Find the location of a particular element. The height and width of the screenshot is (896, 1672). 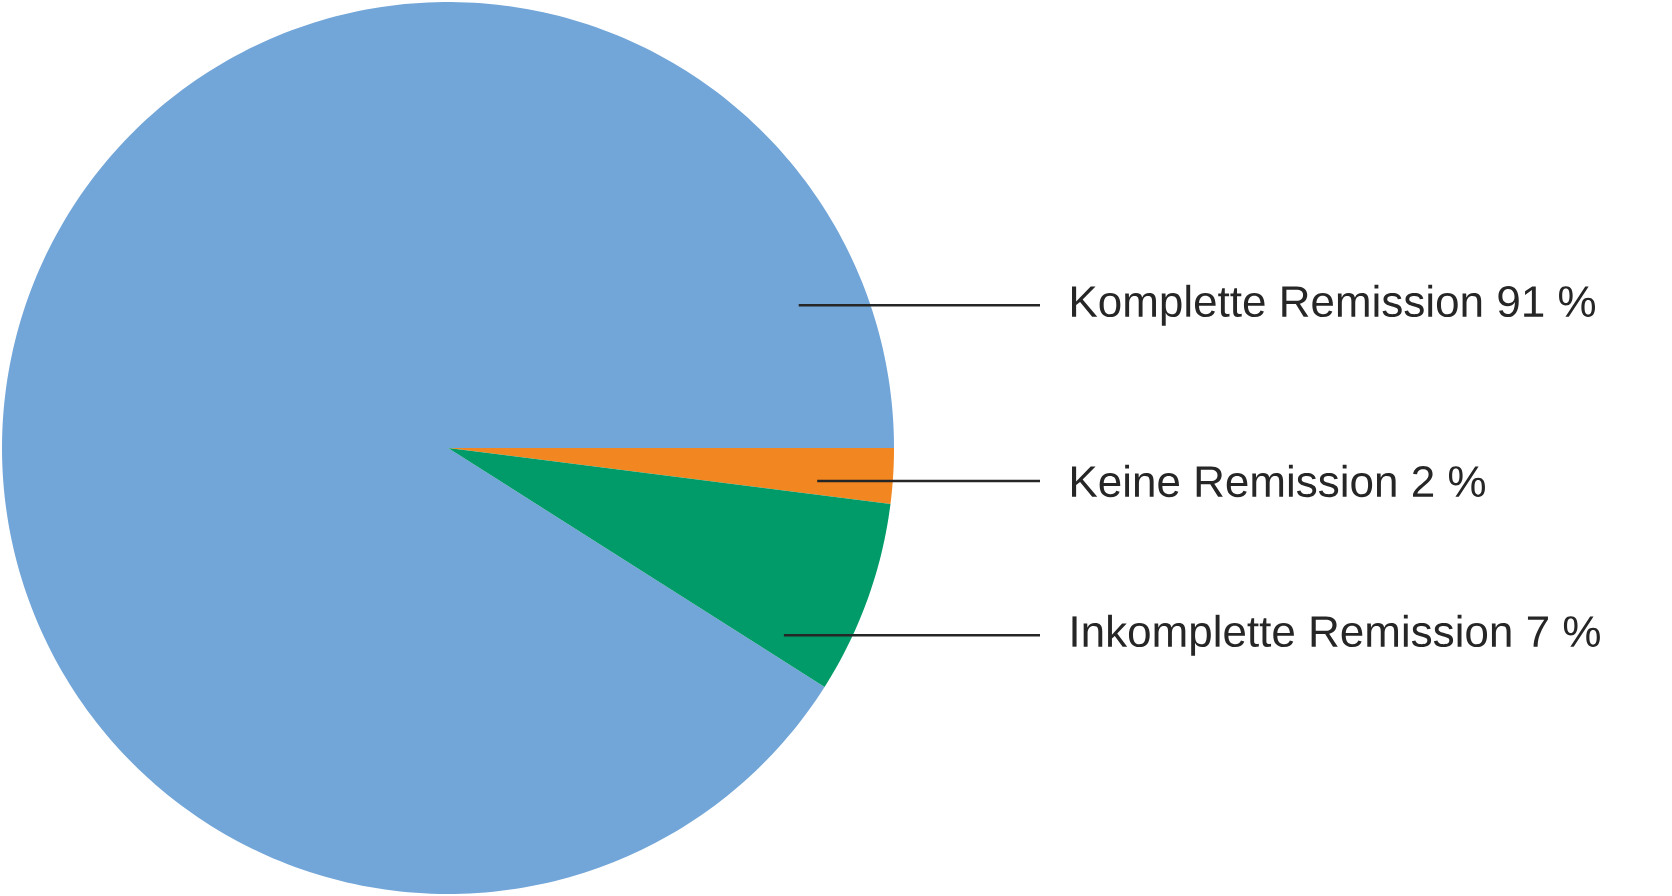

data-label: 2 % is located at coordinates (1449, 481).